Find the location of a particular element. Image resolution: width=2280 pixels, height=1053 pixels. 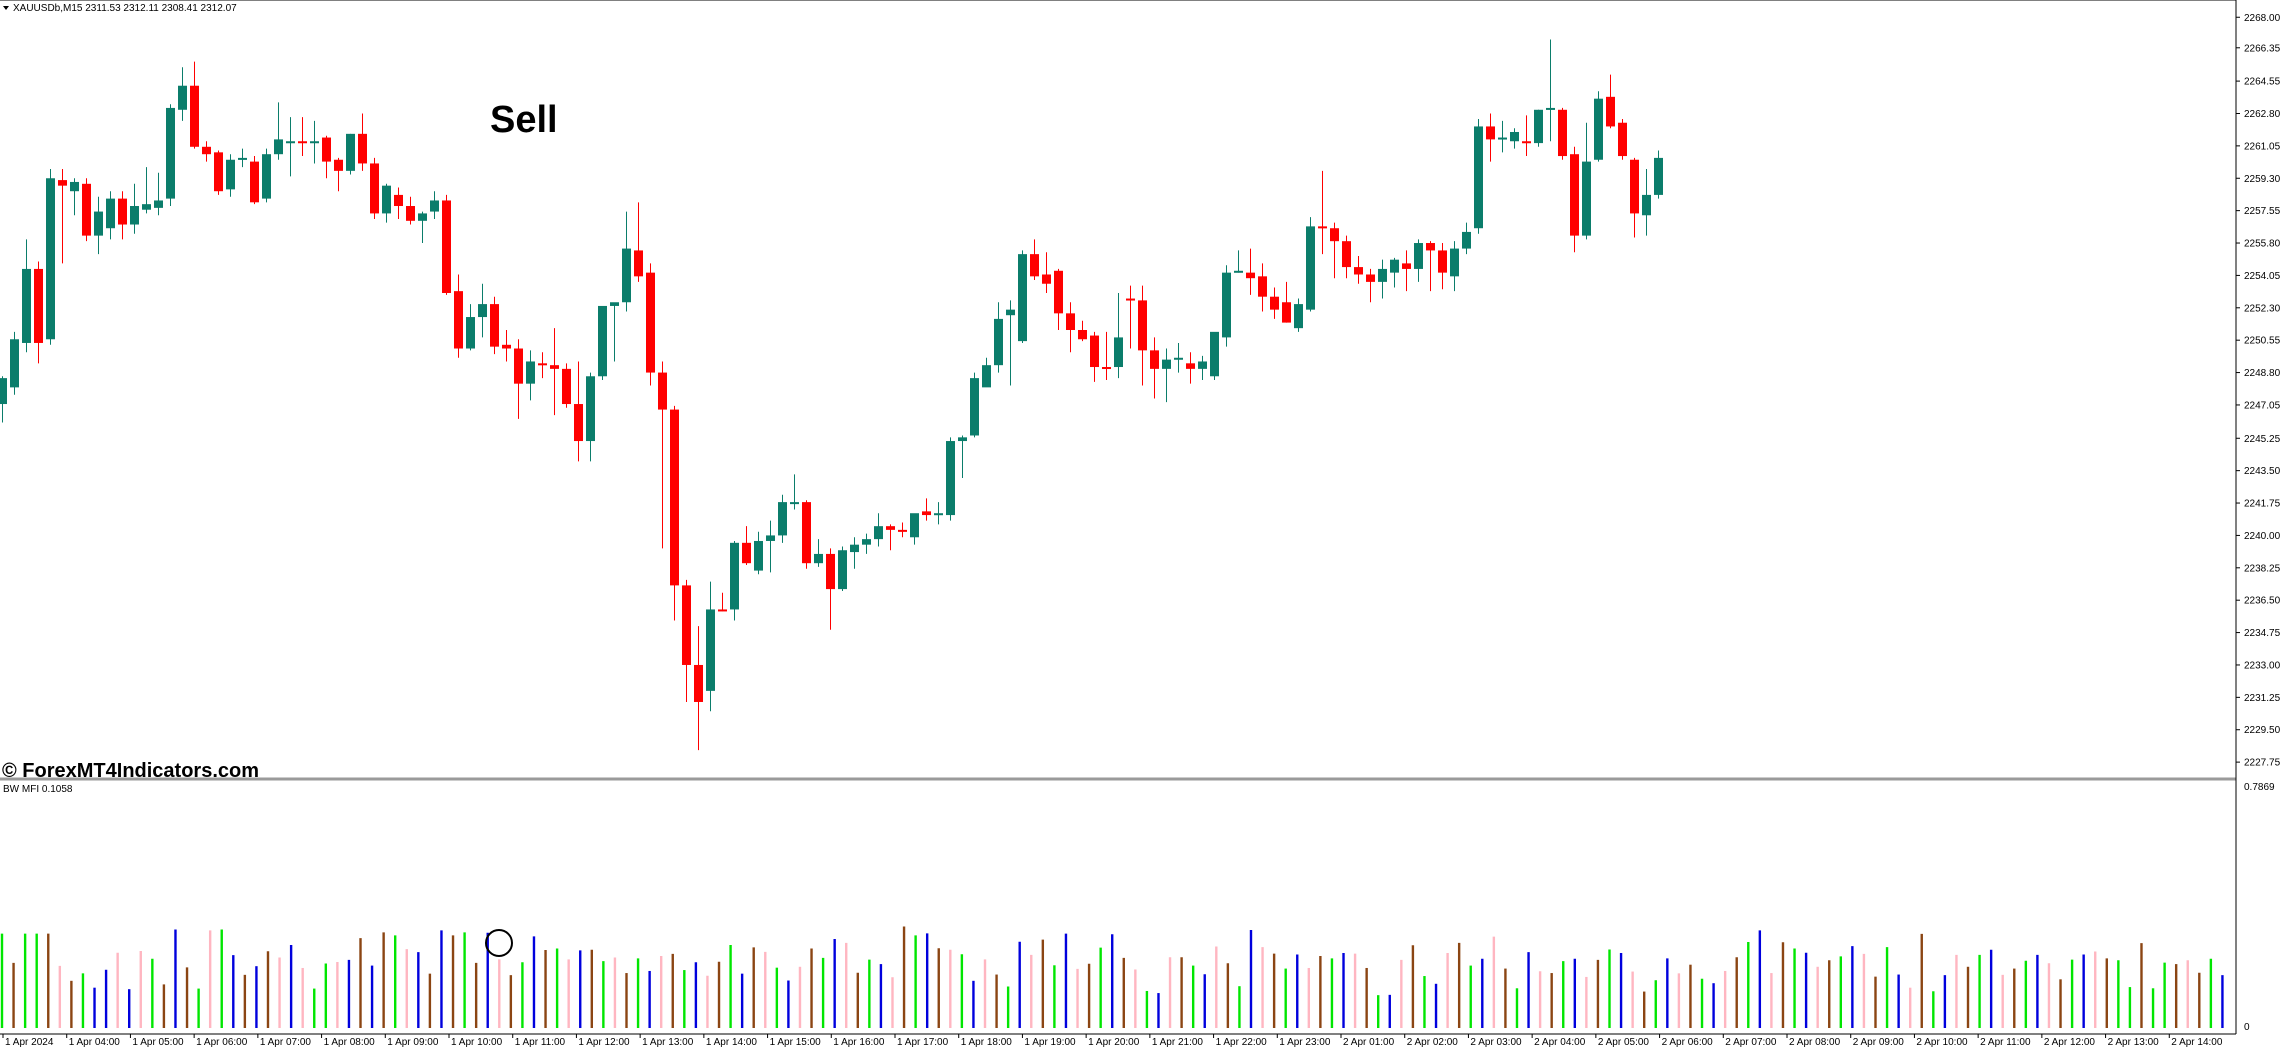

time-axis-label: 1 Apr 21:00 is located at coordinates (1178, 1042).